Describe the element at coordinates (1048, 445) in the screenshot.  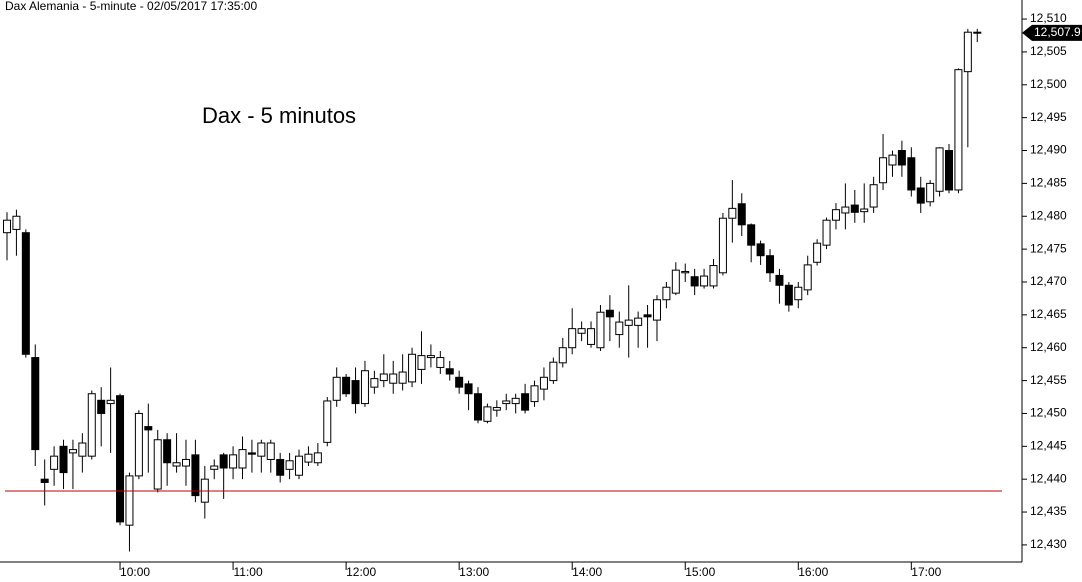
I see `y-tick-label: 12,445` at that location.